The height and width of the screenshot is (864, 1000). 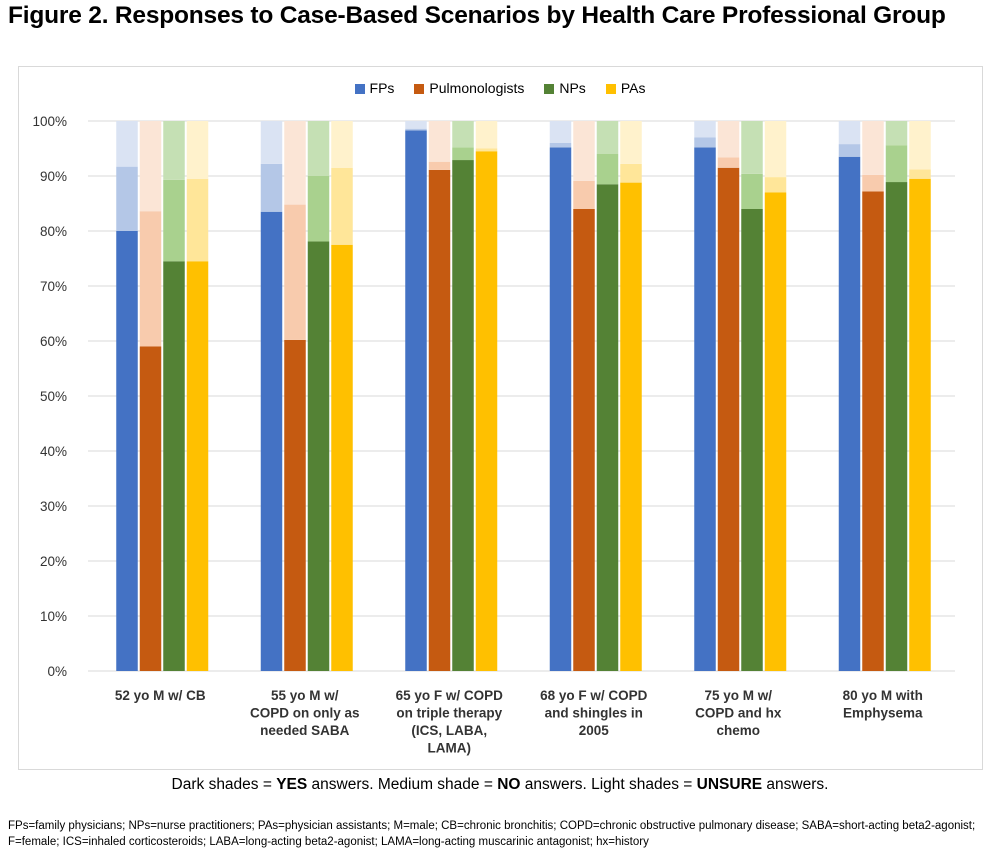 What do you see at coordinates (374, 88) in the screenshot?
I see `legend-item: FPs` at bounding box center [374, 88].